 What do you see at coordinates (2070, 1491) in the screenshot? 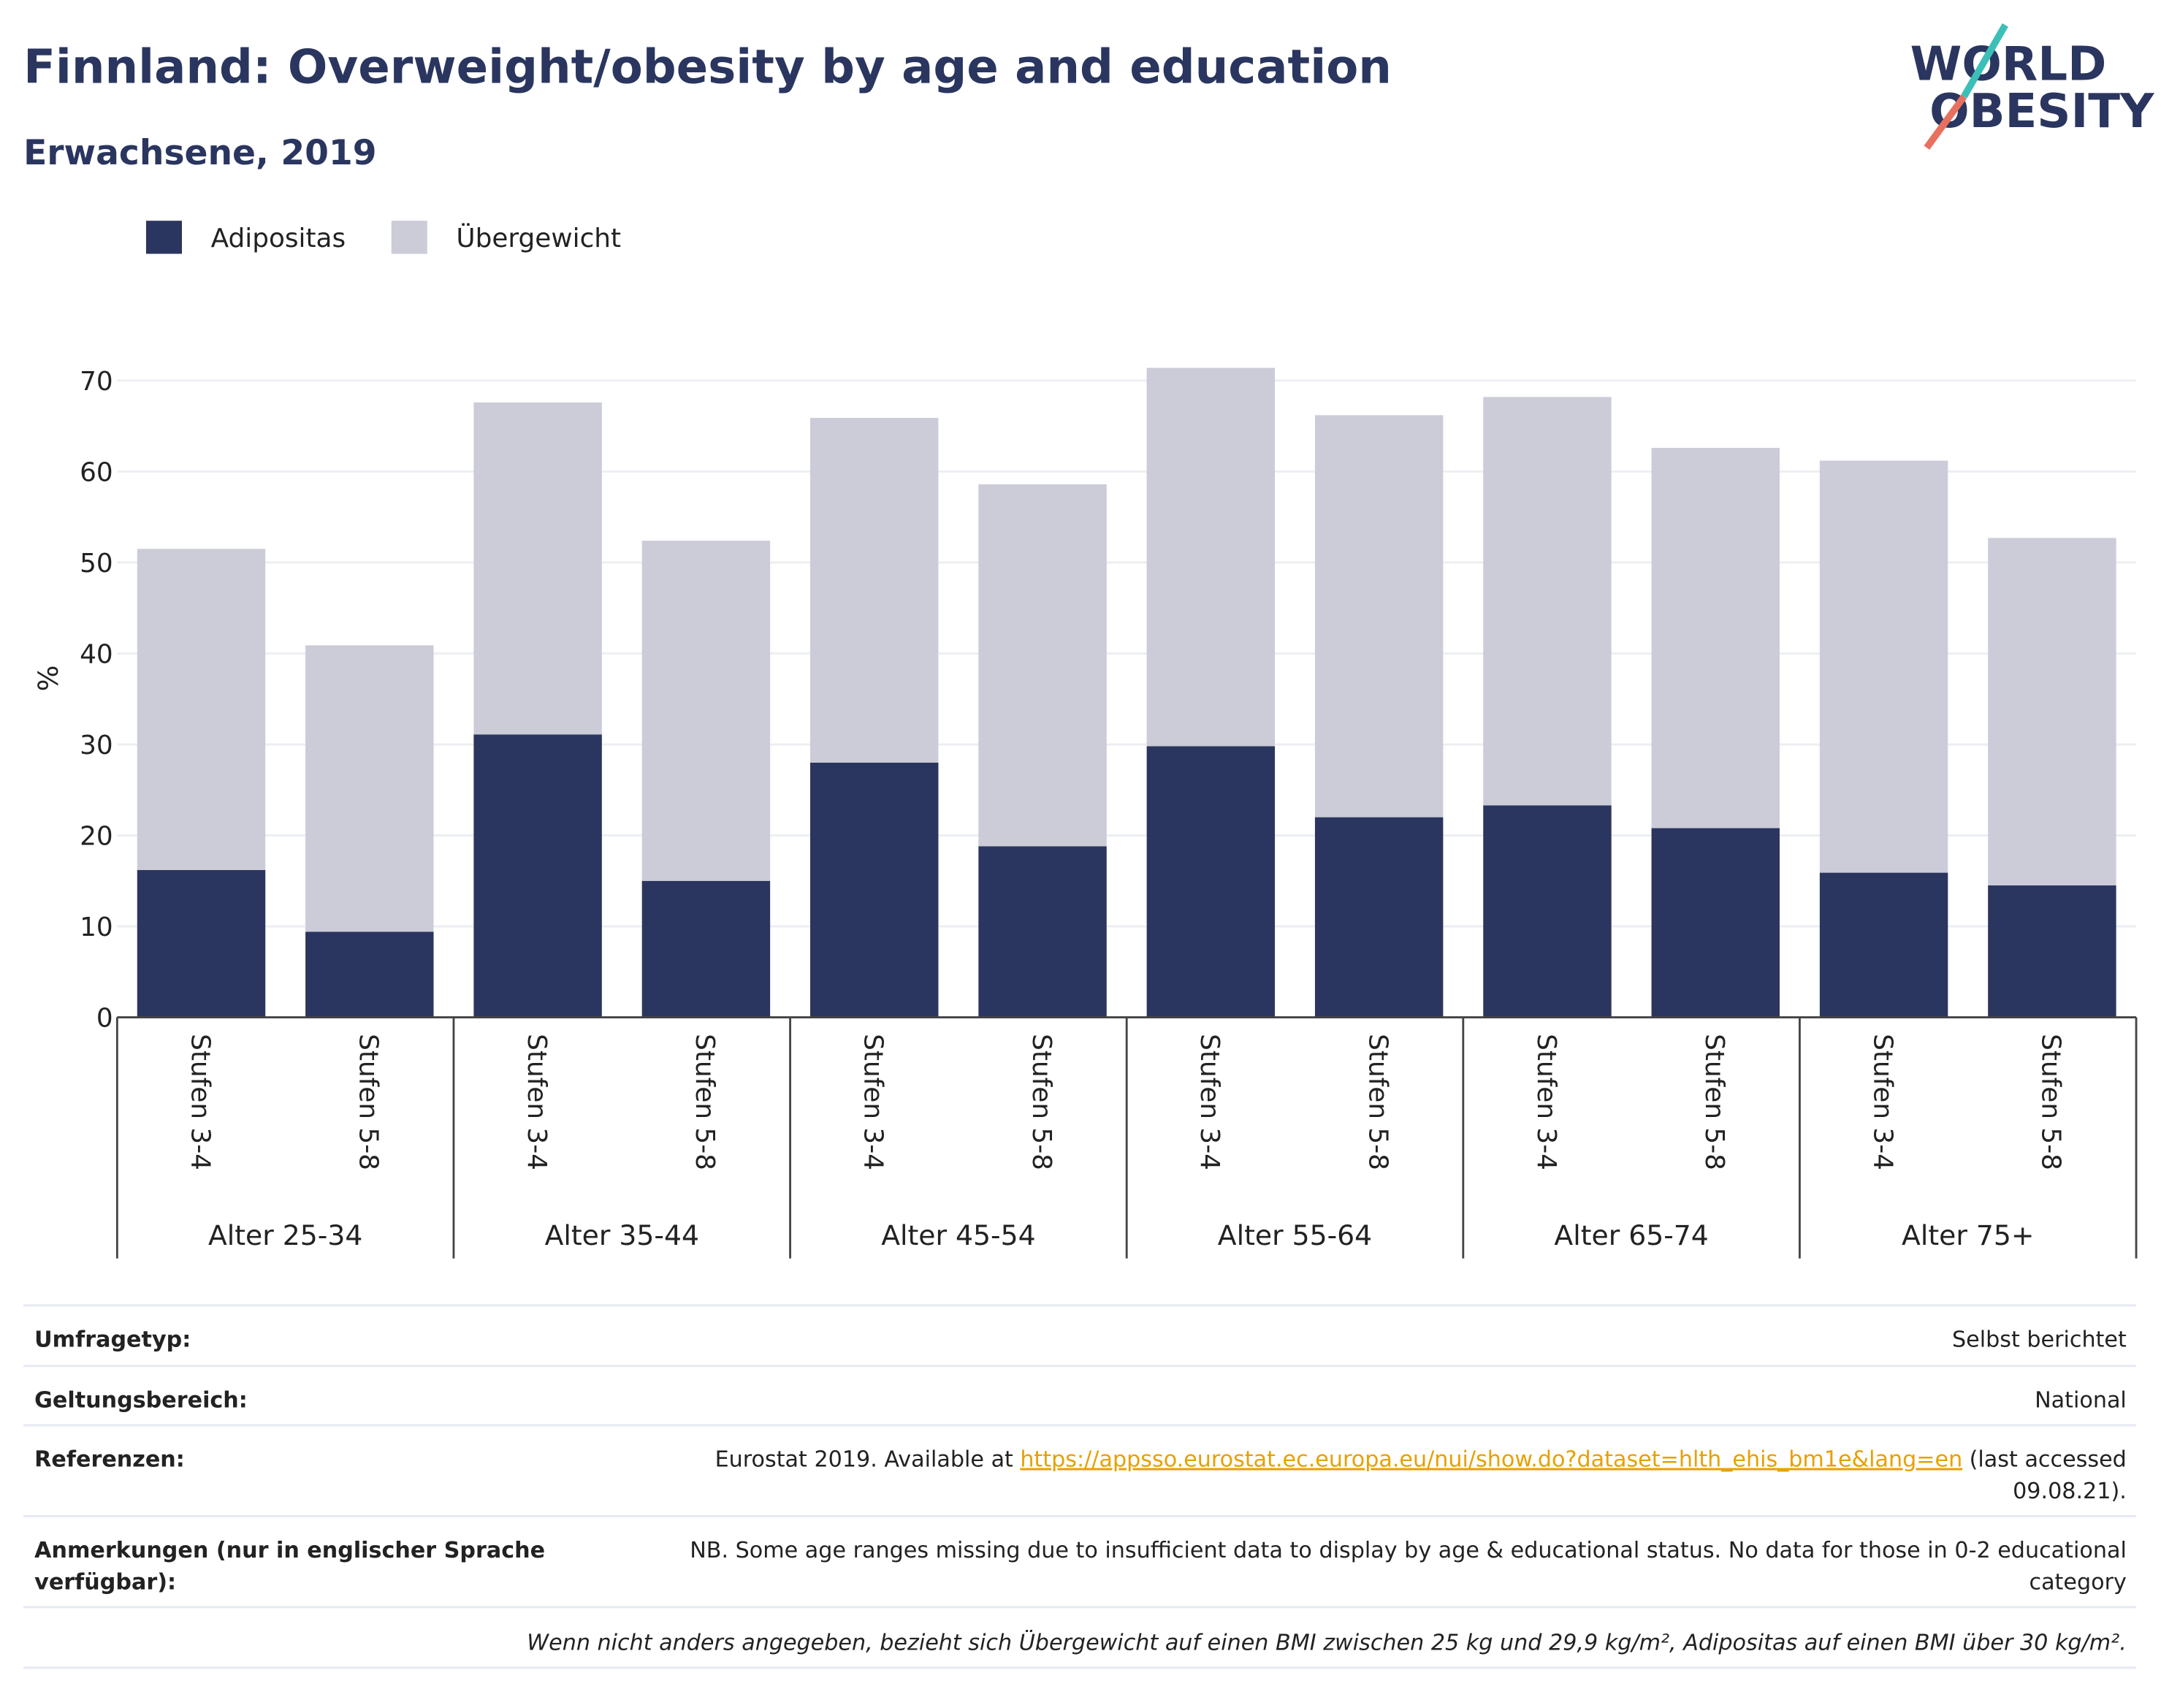
I see `row-value: 09.08.21).` at bounding box center [2070, 1491].